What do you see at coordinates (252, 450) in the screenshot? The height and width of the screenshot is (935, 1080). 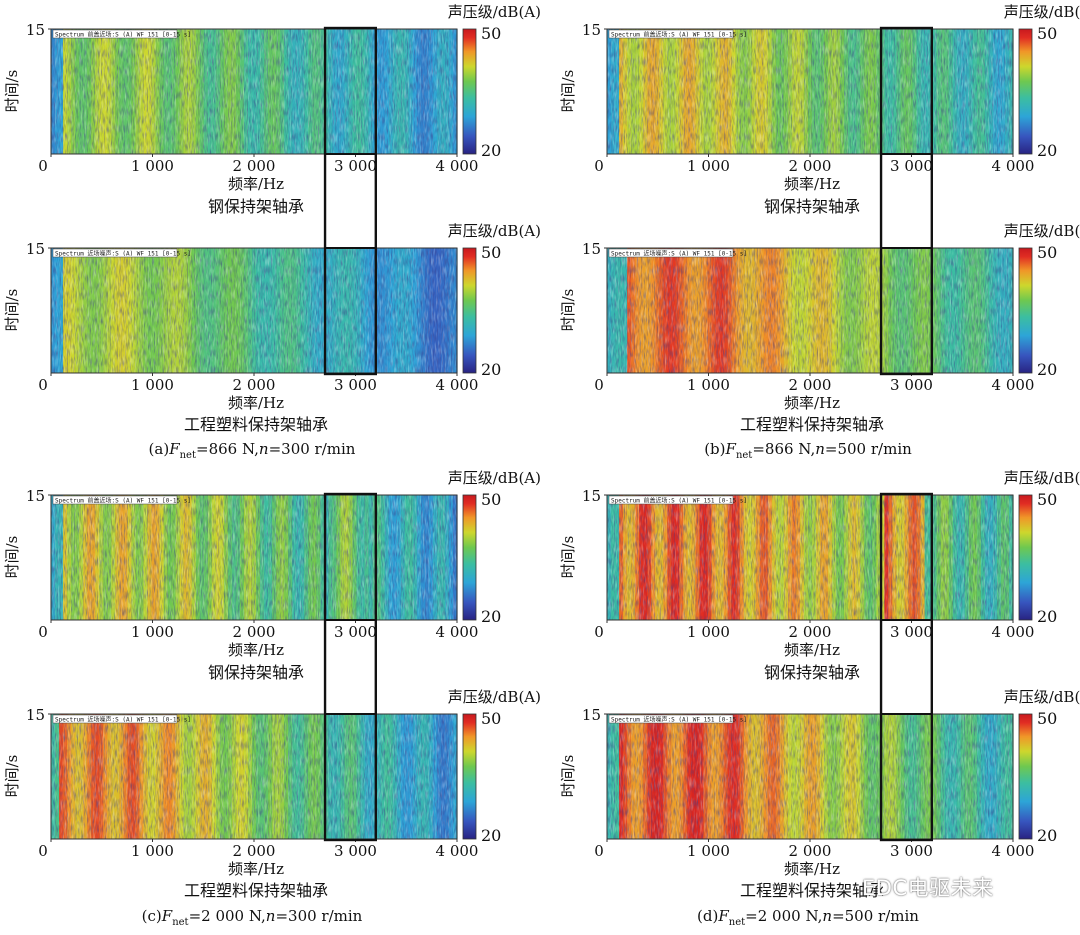 I see `panel-caption: (a)Fnet=866 N,n=300 r/min` at bounding box center [252, 450].